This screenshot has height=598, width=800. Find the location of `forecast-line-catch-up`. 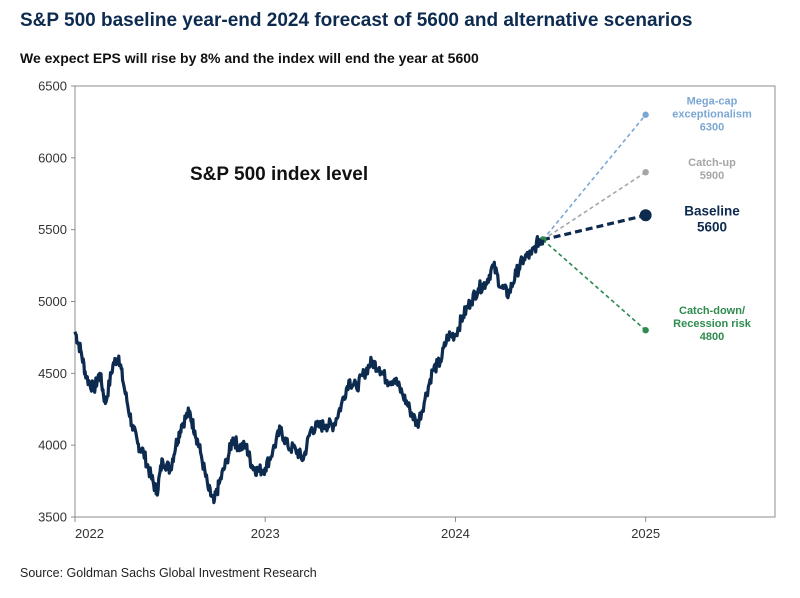

forecast-line-catch-up is located at coordinates (594, 206).